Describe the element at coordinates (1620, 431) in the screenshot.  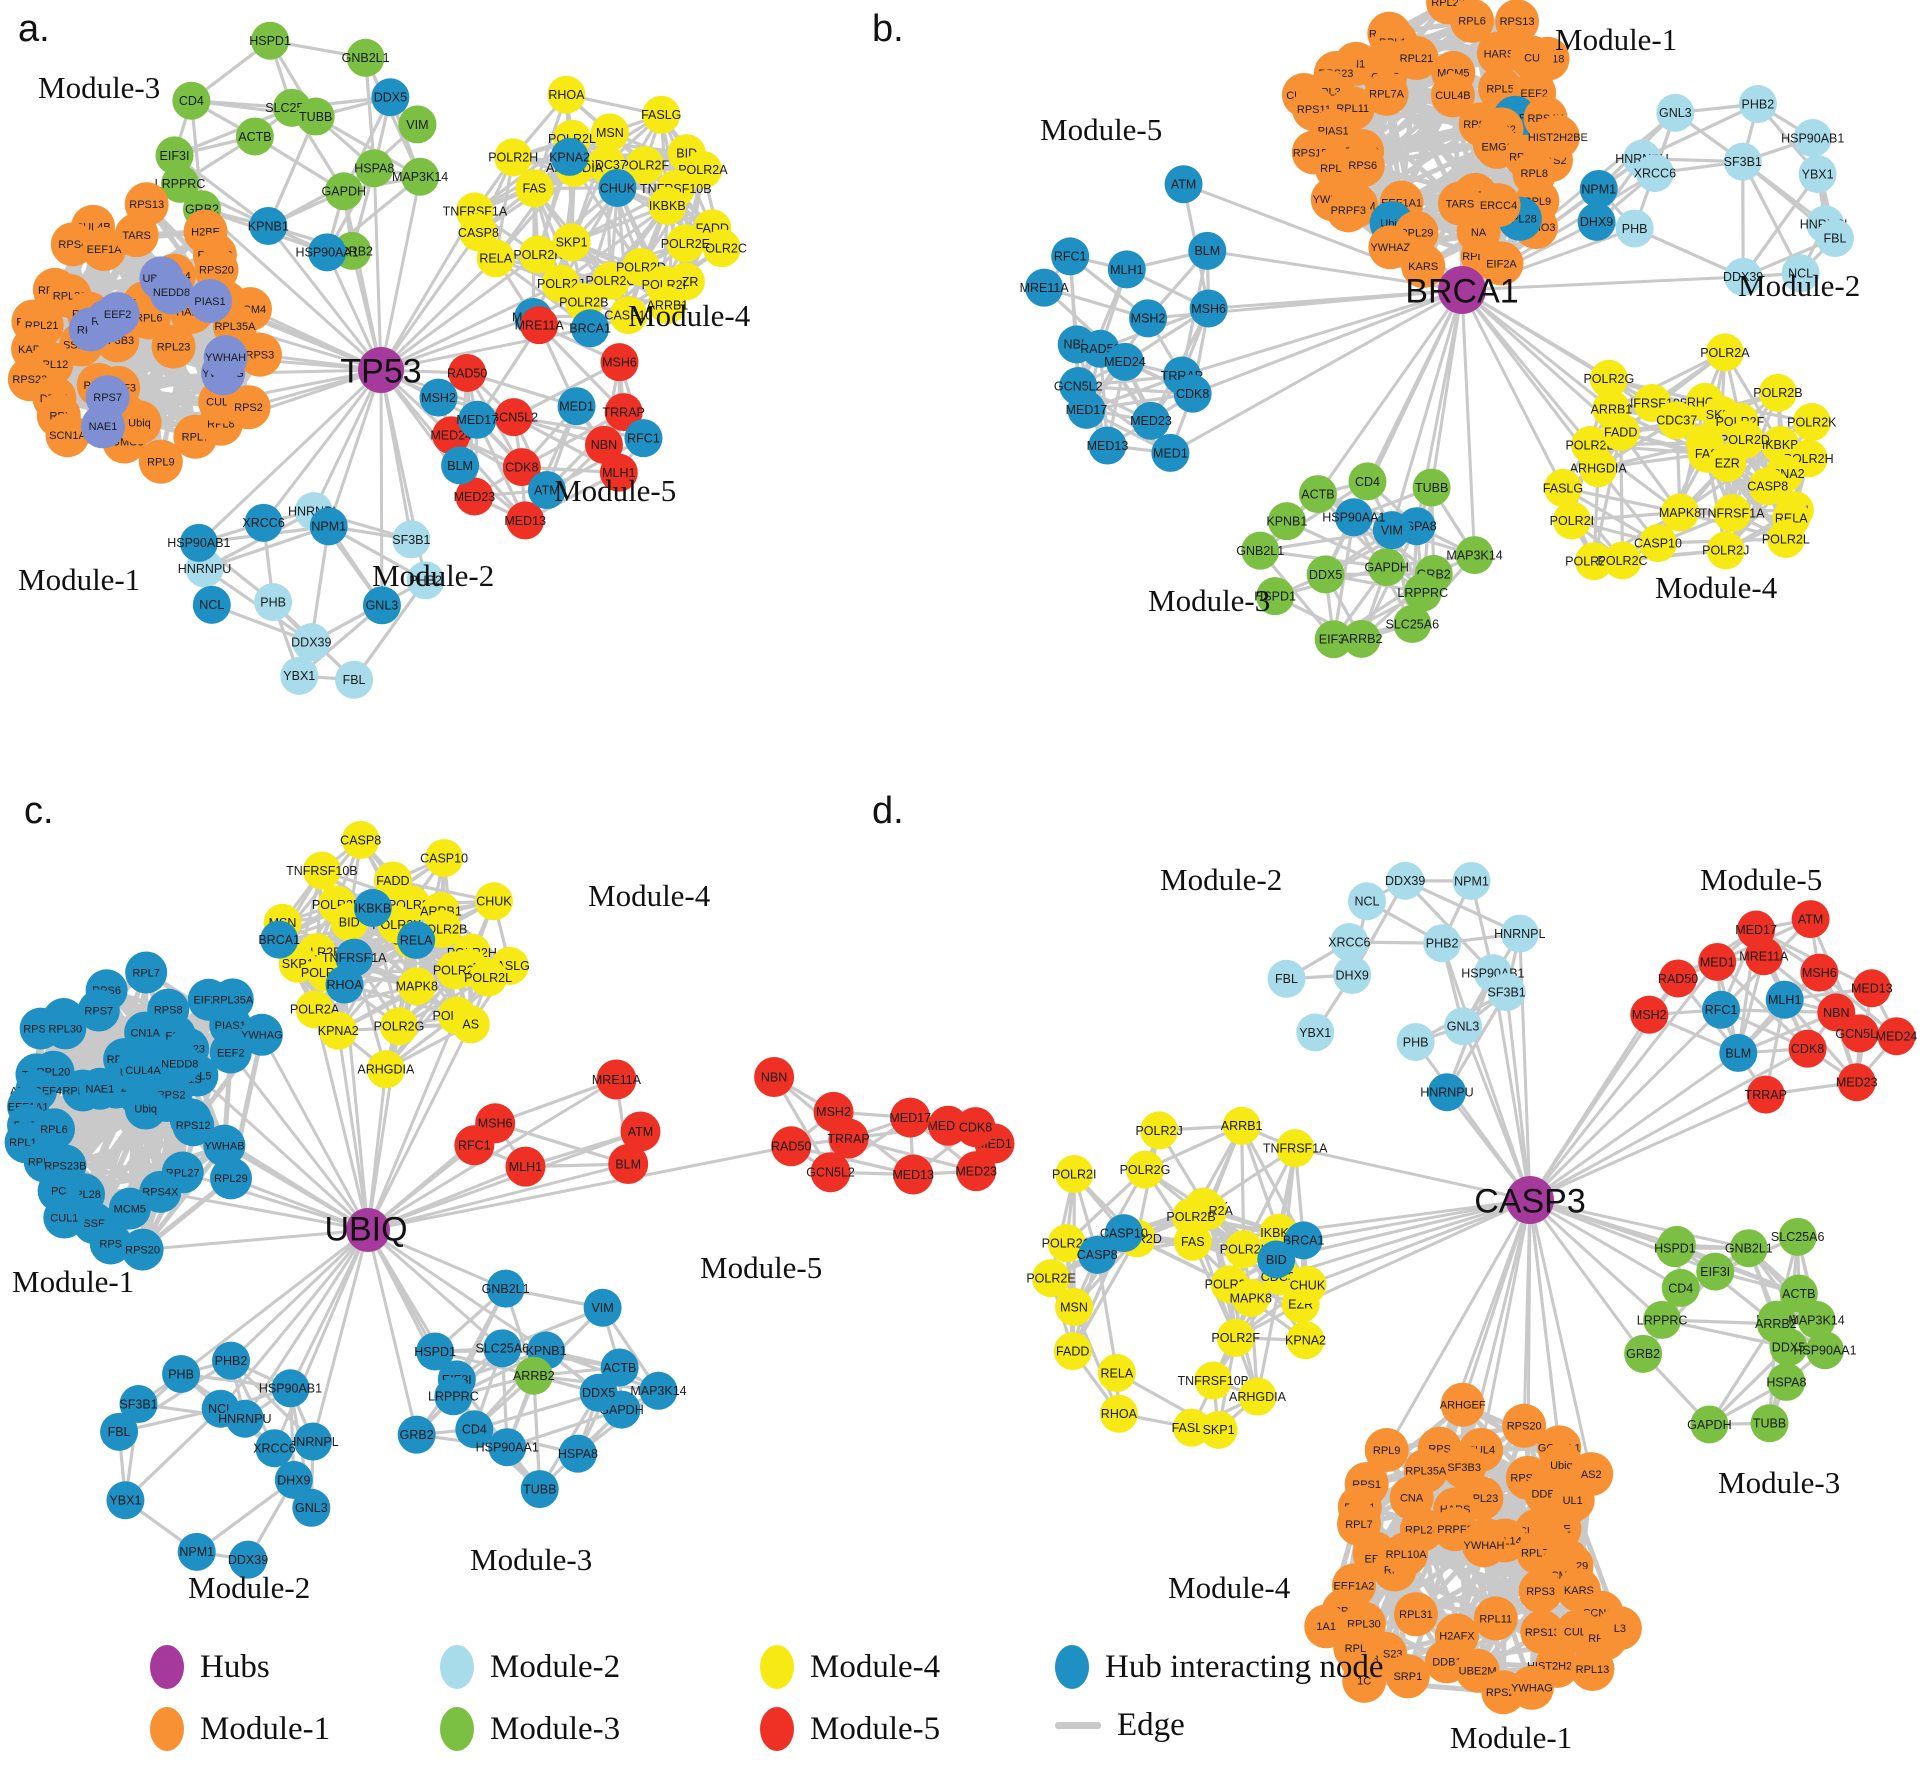
I see `network-node: FADD` at that location.